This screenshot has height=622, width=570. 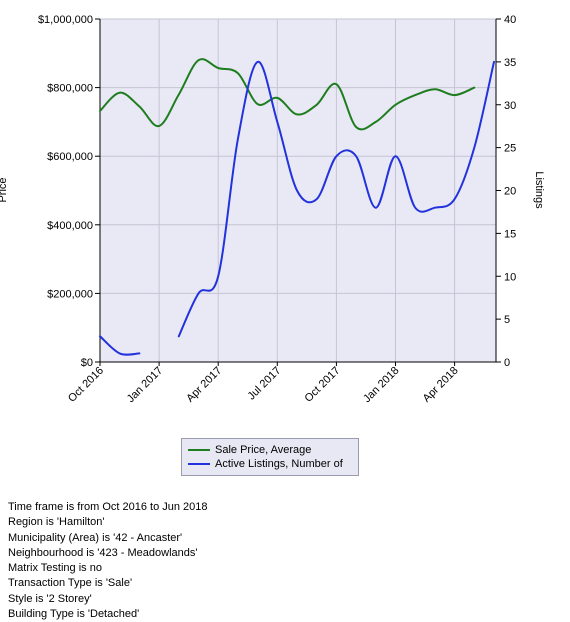 What do you see at coordinates (263, 450) in the screenshot?
I see `legend-label-sale-price: Sale Price, Average` at bounding box center [263, 450].